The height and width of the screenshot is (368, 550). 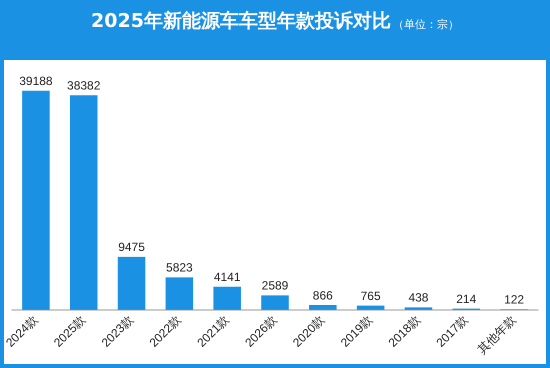 I want to click on chart-subtitle: （单位：宗）, so click(x=425, y=24).